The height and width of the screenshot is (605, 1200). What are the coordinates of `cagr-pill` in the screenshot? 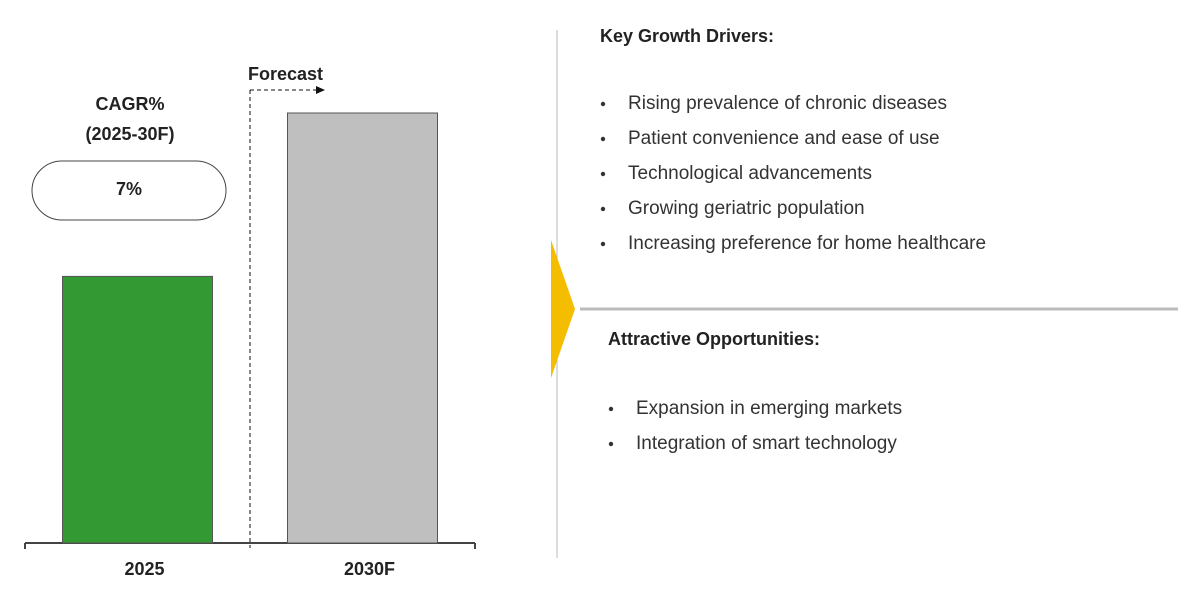 It's located at (129, 190).